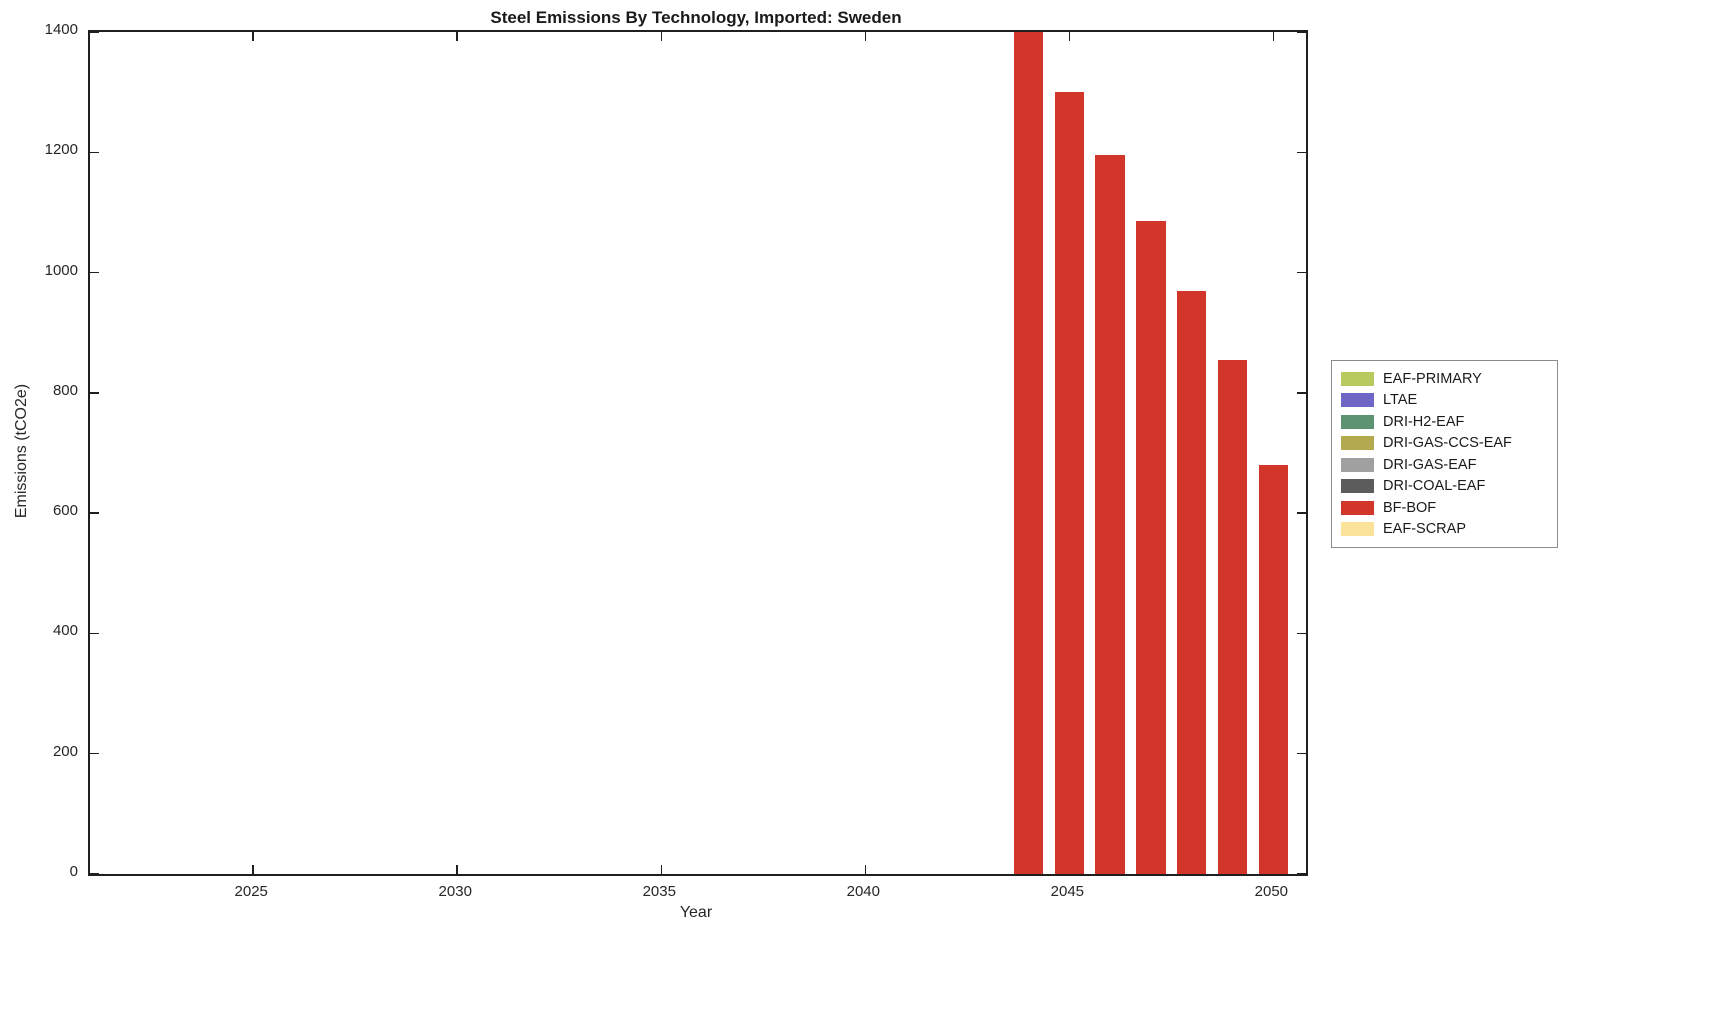 This screenshot has height=1021, width=1714. I want to click on legend-label: DRI-GAS-CCS-EAF, so click(1447, 443).